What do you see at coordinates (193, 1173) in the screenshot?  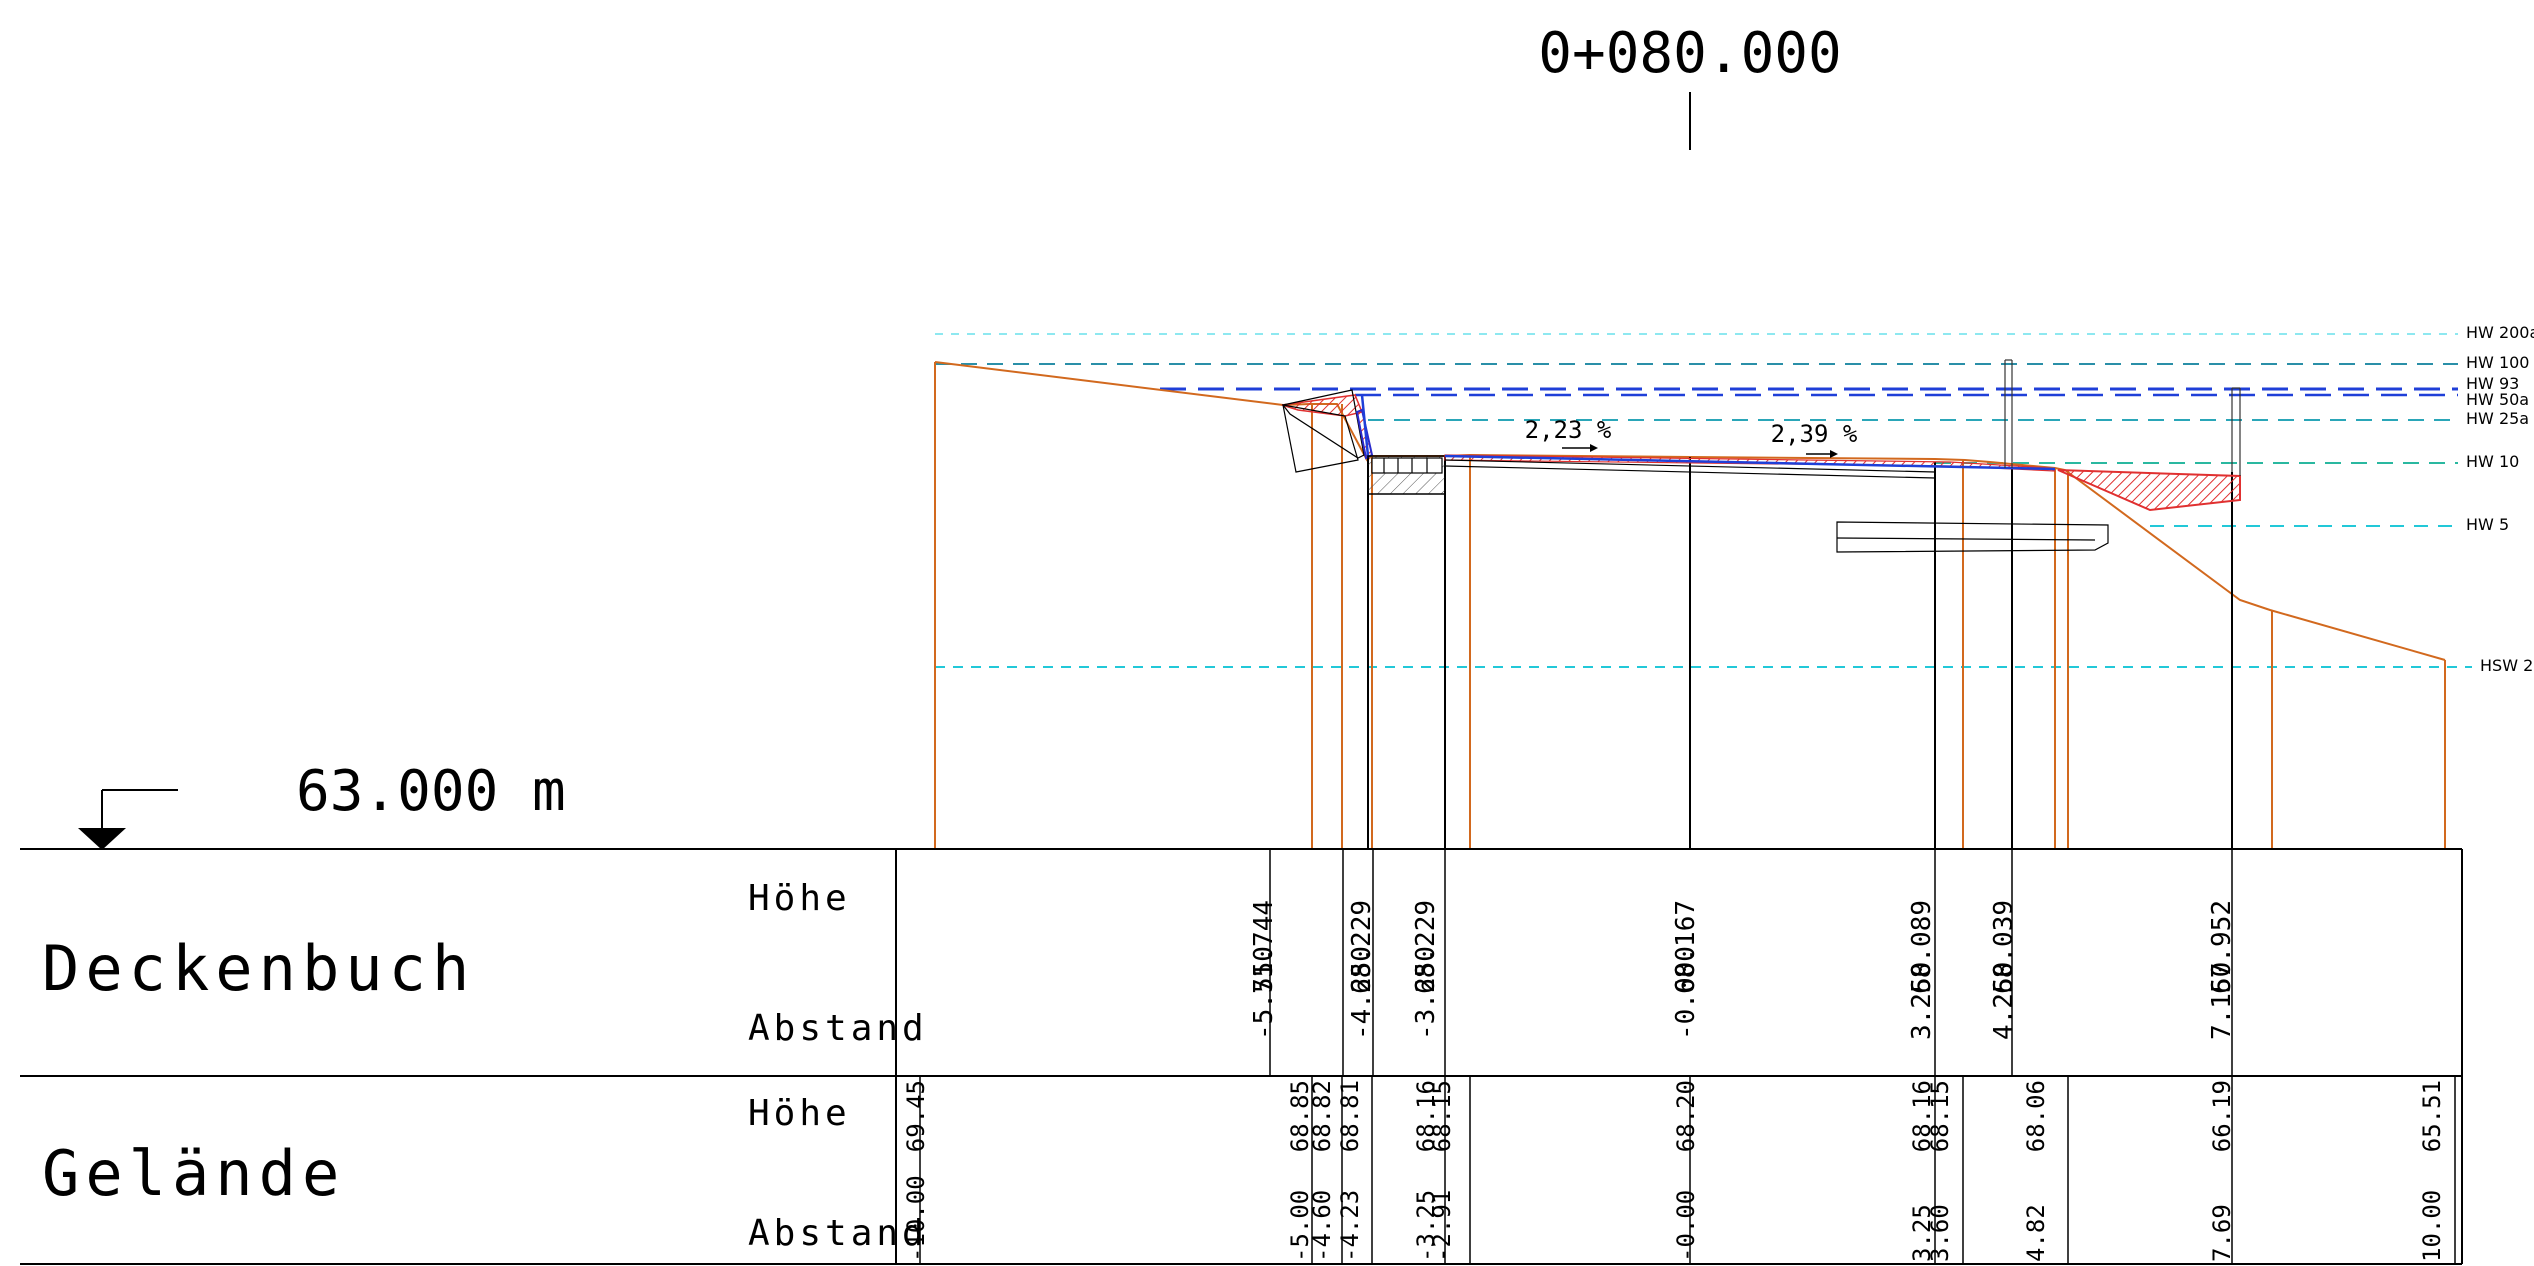 I see `section-title-gelaende: Gelände` at bounding box center [193, 1173].